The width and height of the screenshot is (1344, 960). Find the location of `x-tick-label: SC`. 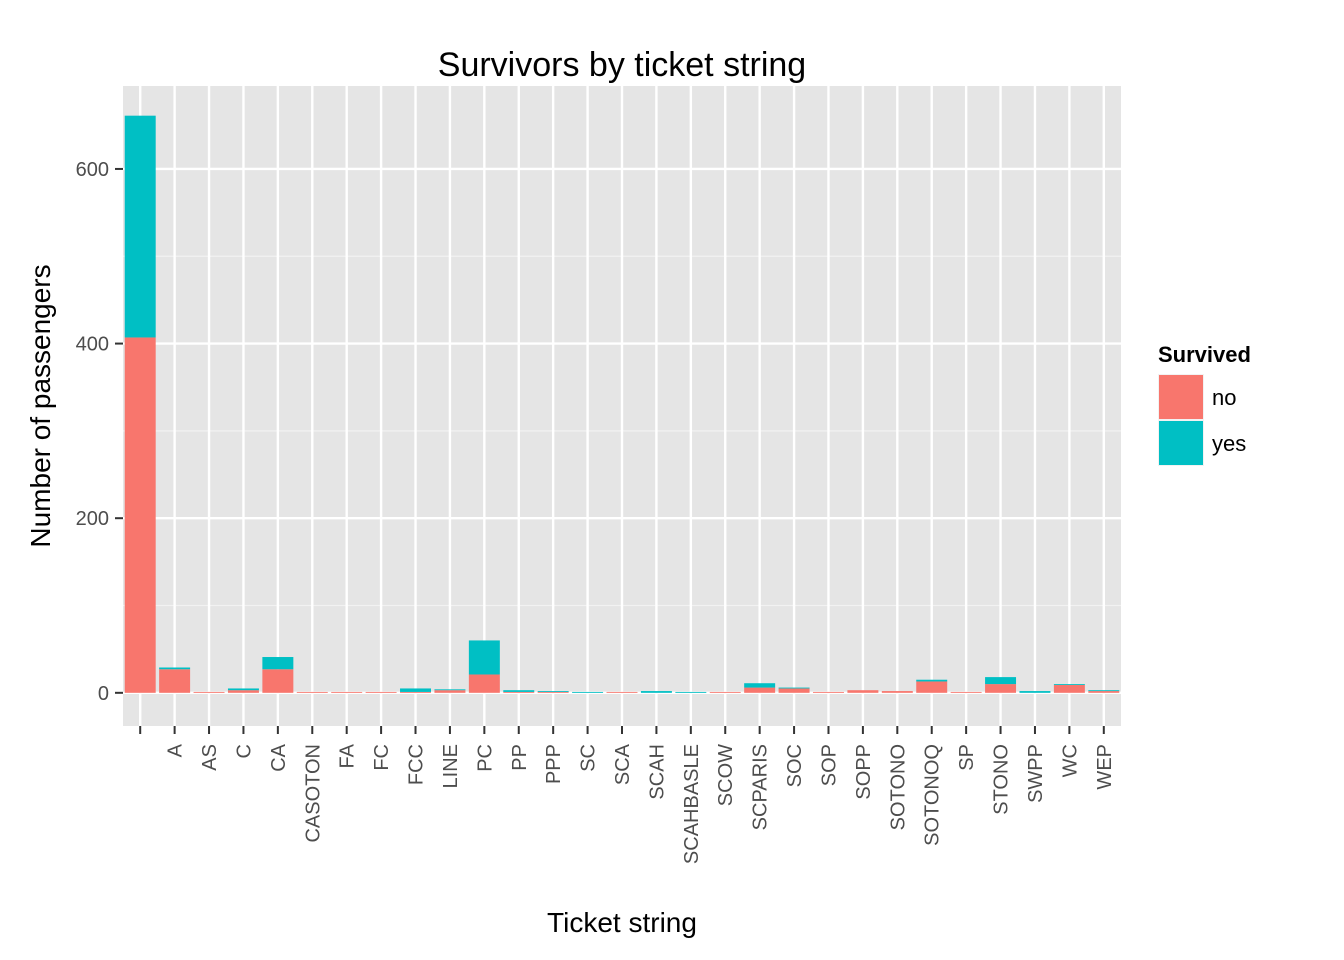

x-tick-label: SC is located at coordinates (589, 758).